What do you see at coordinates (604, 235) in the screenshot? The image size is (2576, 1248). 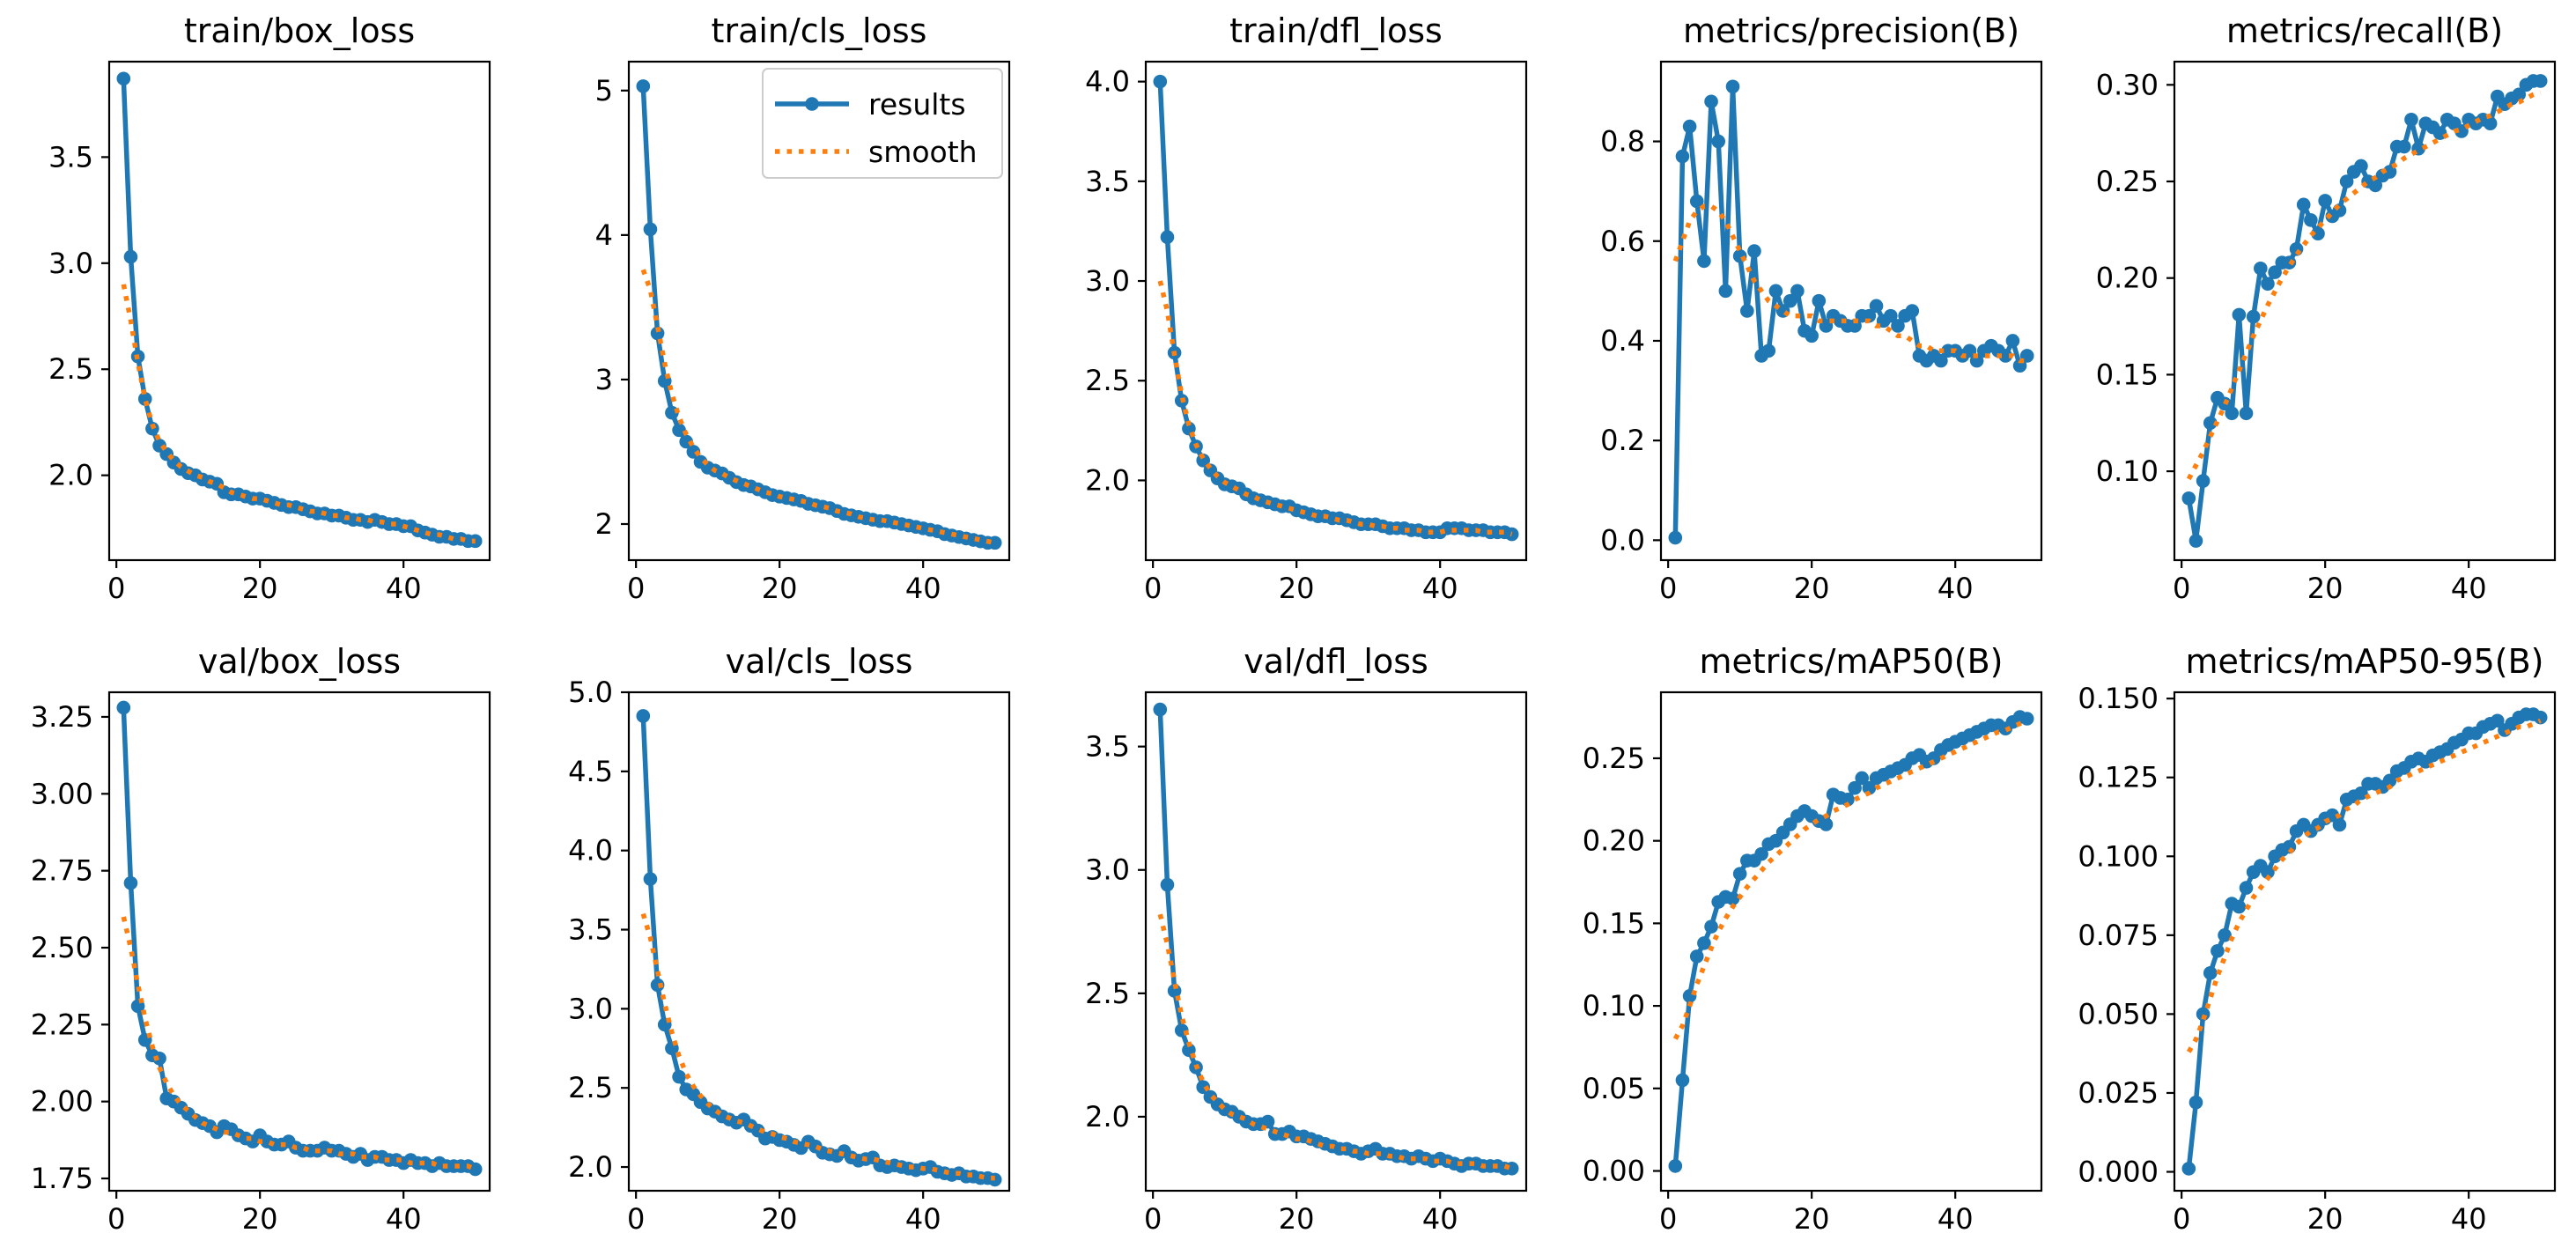 I see `y-tick-label: 4` at bounding box center [604, 235].